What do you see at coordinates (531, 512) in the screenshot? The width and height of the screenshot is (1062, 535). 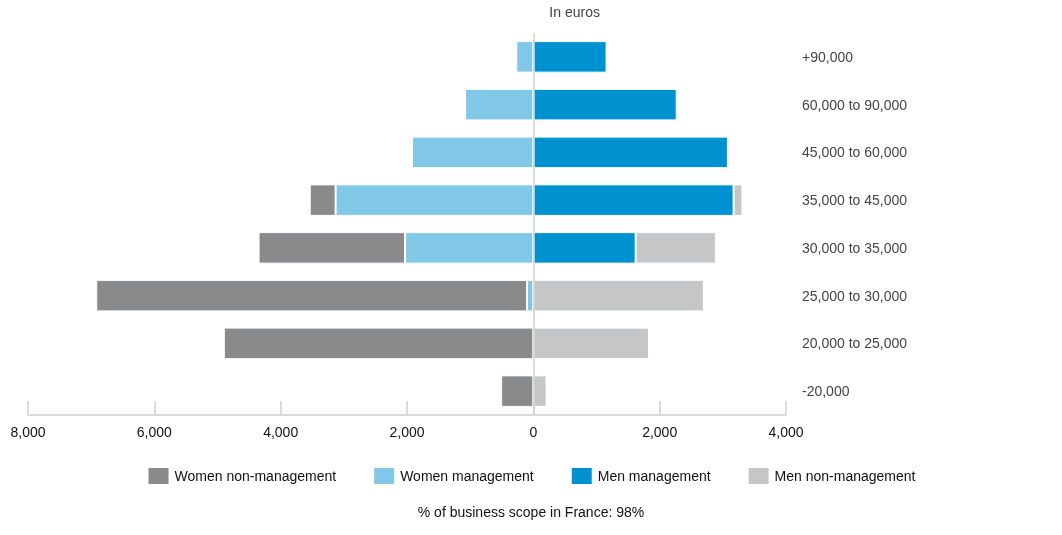 I see `text: % of business scope in France: 98%` at bounding box center [531, 512].